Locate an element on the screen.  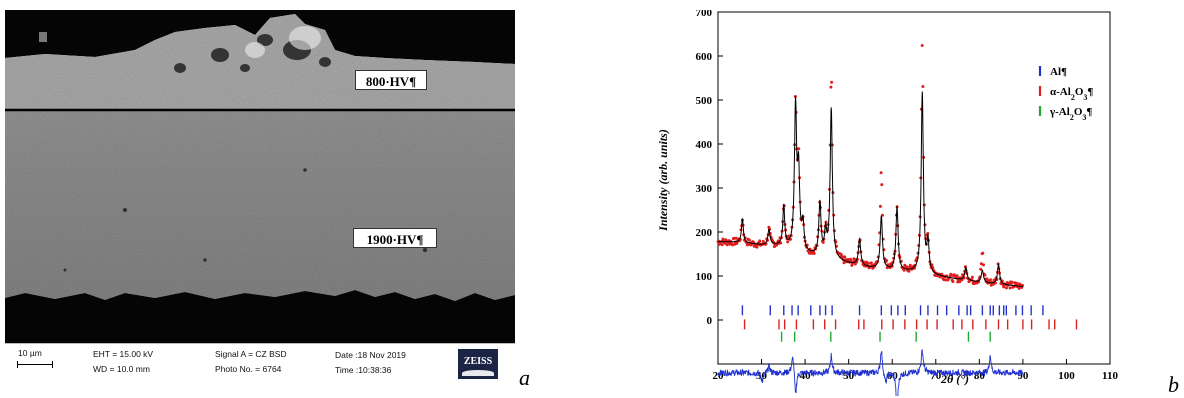
legend: Al¶ α-Al2O3¶ γ-Al2O3¶ is located at coordinates (1065, 94).